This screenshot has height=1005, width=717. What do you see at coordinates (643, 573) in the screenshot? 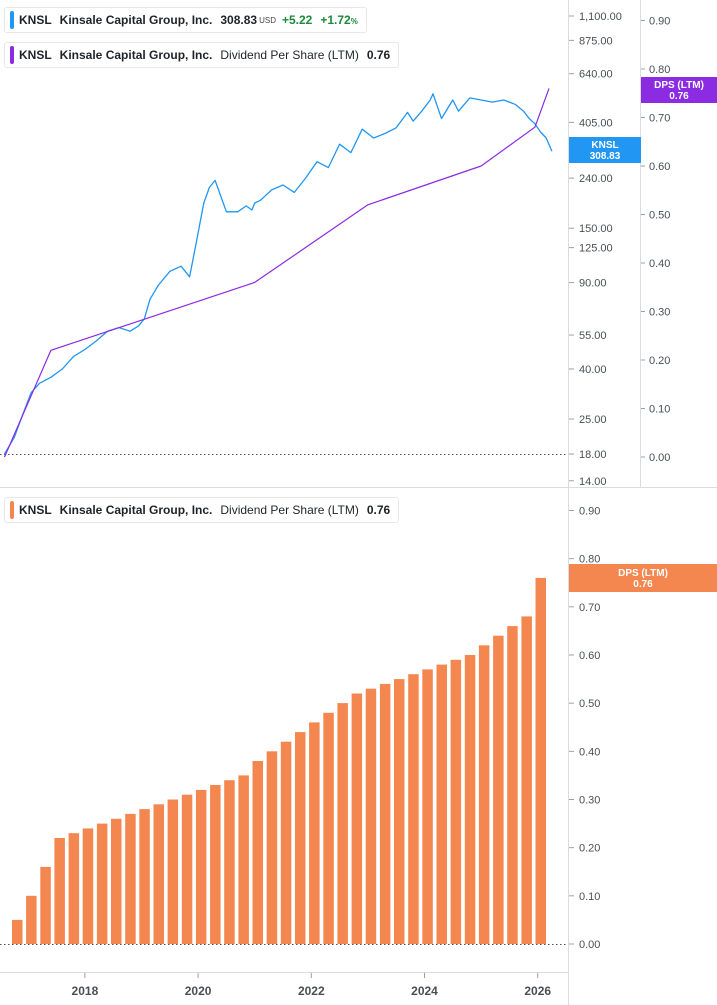
I see `dps-bottom-tag-label: DPS (LTM)` at bounding box center [643, 573].